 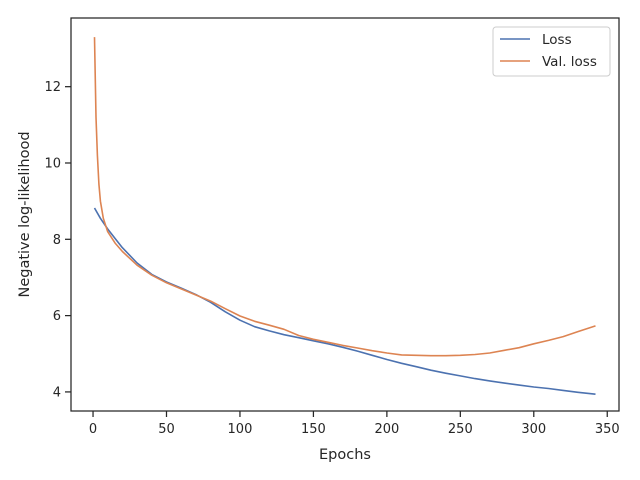 What do you see at coordinates (533, 429) in the screenshot?
I see `x-tick-label: 300` at bounding box center [533, 429].